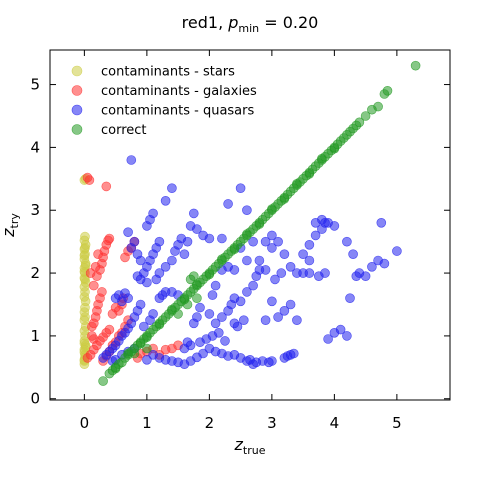 This screenshot has height=500, width=500. Describe the element at coordinates (35, 147) in the screenshot. I see `y-tick-label: 4` at that location.